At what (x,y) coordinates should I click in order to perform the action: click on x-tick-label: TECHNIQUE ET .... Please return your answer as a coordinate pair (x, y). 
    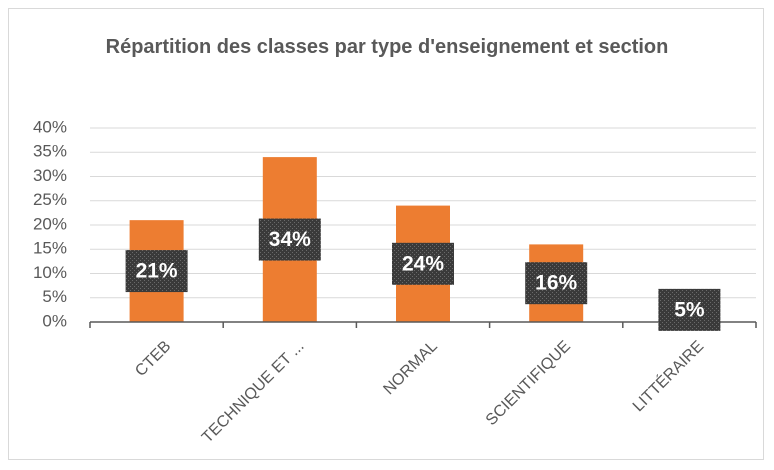
    Looking at the image, I should click on (253, 392).